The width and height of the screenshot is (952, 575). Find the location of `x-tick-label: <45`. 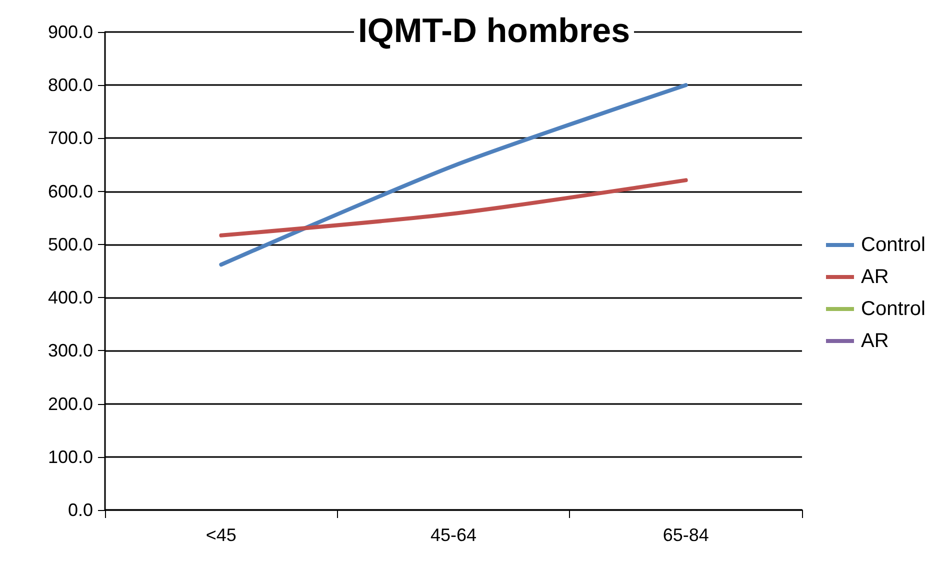

x-tick-label: <45 is located at coordinates (221, 535).